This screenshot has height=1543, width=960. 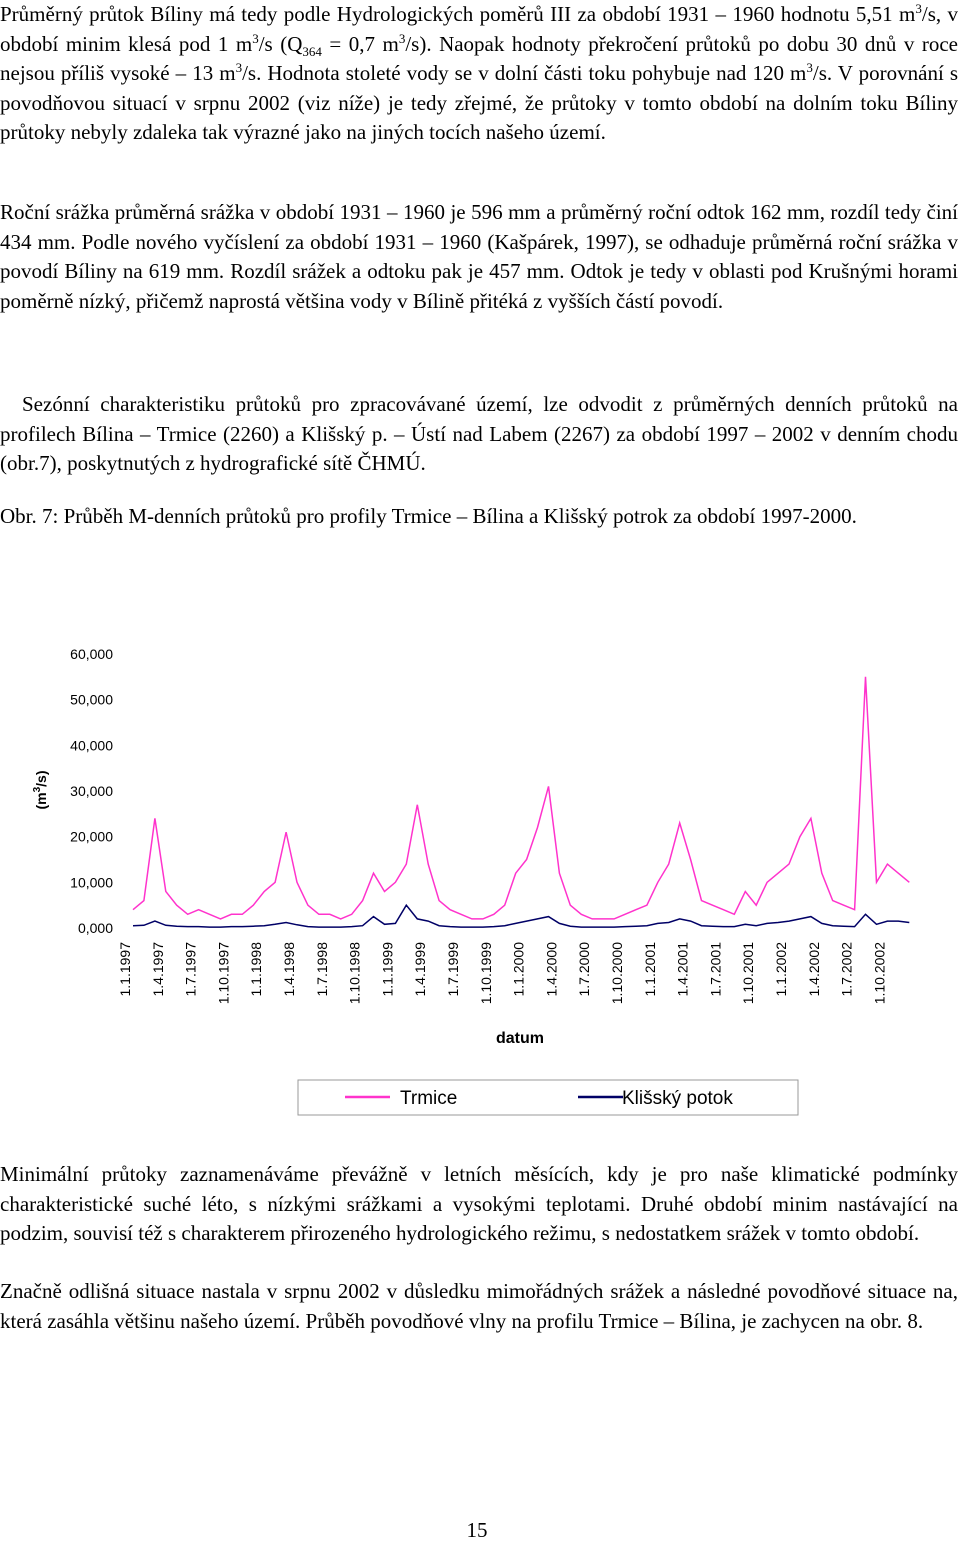 I want to click on x-tick-label: 1.10.2000, so click(x=617, y=973).